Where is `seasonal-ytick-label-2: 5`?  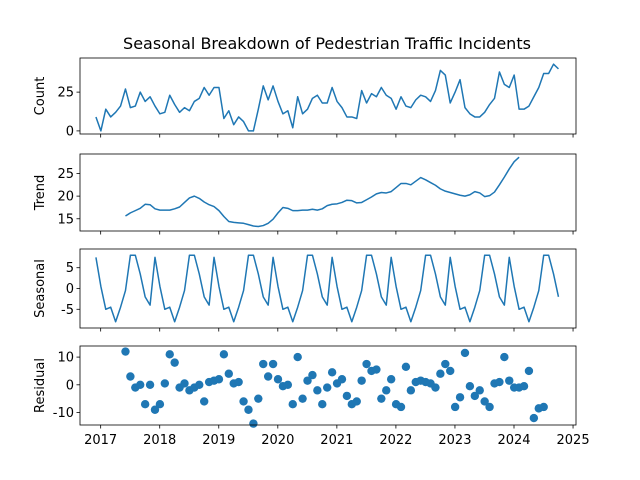
seasonal-ytick-label-2: 5 is located at coordinates (70, 268).